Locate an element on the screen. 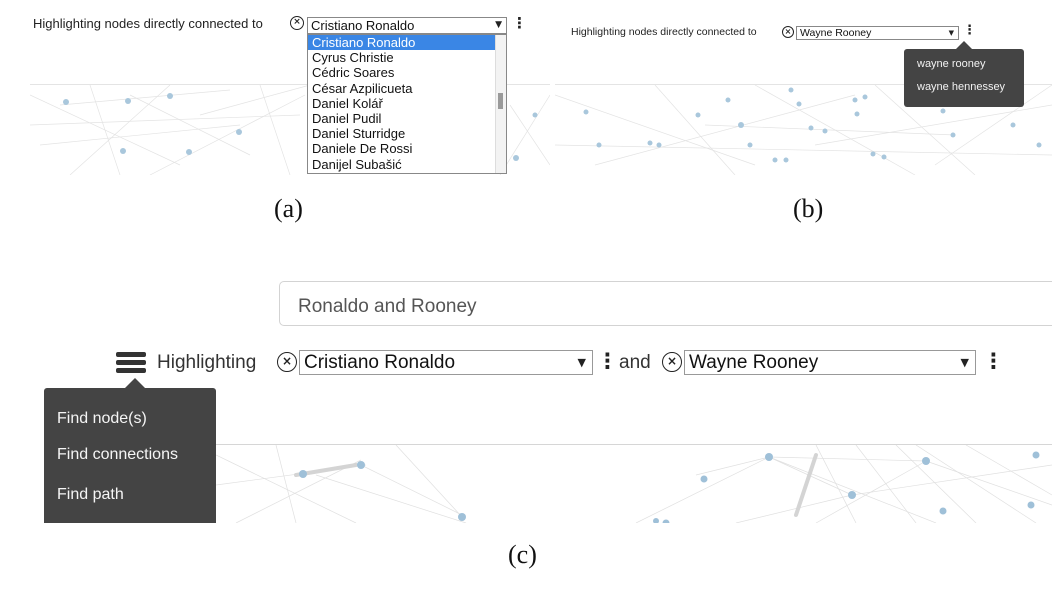  option-cyrus-christie: Cyrus Christie is located at coordinates (353, 58).